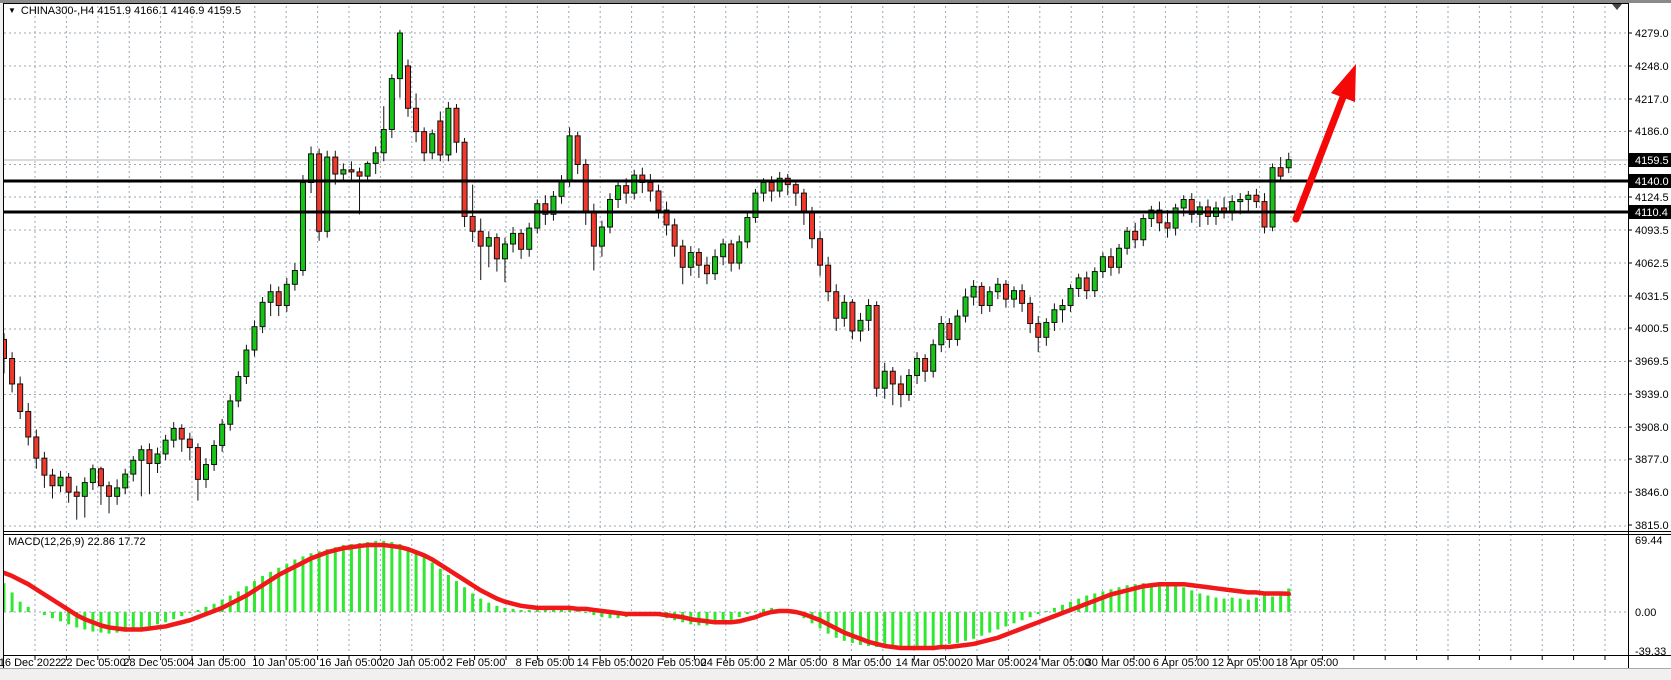  What do you see at coordinates (1652, 297) in the screenshot?
I see `svg-text: 4031.5` at bounding box center [1652, 297].